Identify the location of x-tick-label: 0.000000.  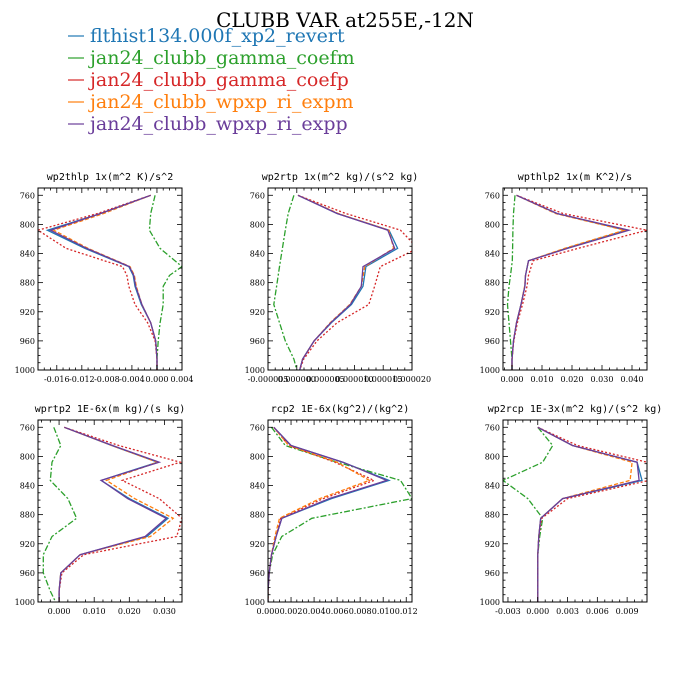
(297, 379).